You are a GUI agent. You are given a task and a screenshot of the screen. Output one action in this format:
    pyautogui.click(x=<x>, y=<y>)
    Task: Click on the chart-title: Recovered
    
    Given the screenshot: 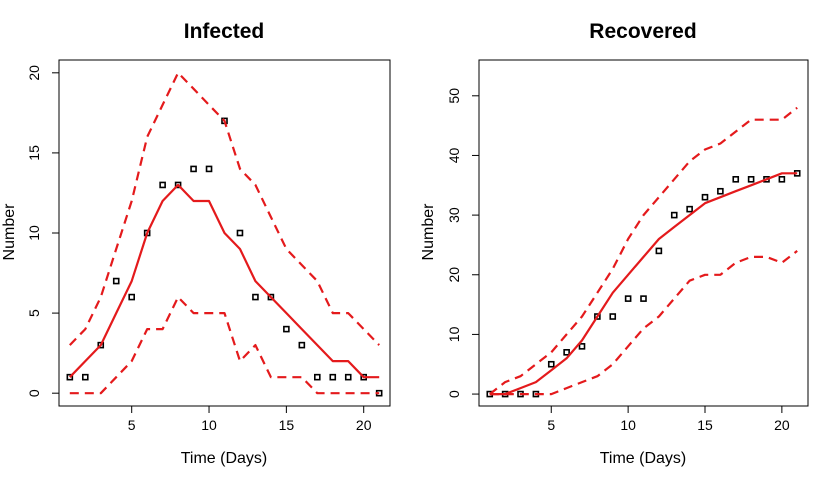 What is the action you would take?
    pyautogui.click(x=642, y=31)
    